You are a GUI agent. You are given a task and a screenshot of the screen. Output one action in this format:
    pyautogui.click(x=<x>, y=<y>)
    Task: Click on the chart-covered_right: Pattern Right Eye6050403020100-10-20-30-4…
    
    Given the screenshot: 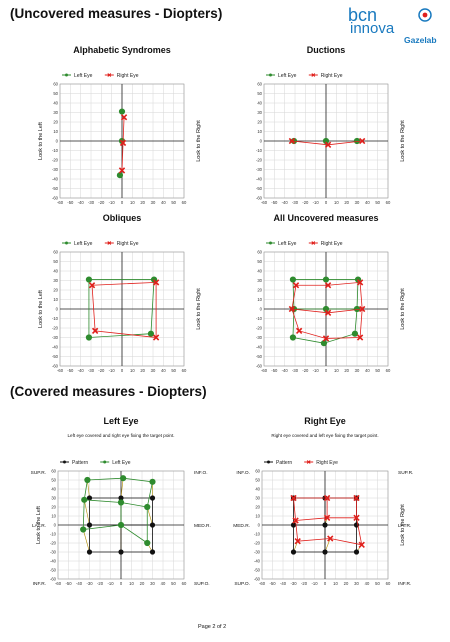 What is the action you would take?
    pyautogui.click(x=323, y=523)
    